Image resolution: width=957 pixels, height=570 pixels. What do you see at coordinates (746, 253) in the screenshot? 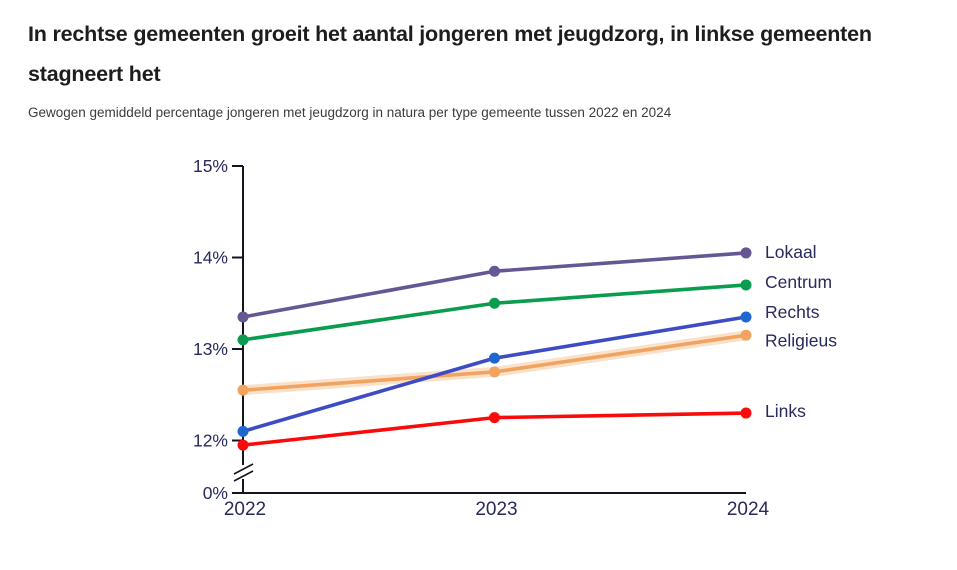
I see `data-point-lokaal-2024` at bounding box center [746, 253].